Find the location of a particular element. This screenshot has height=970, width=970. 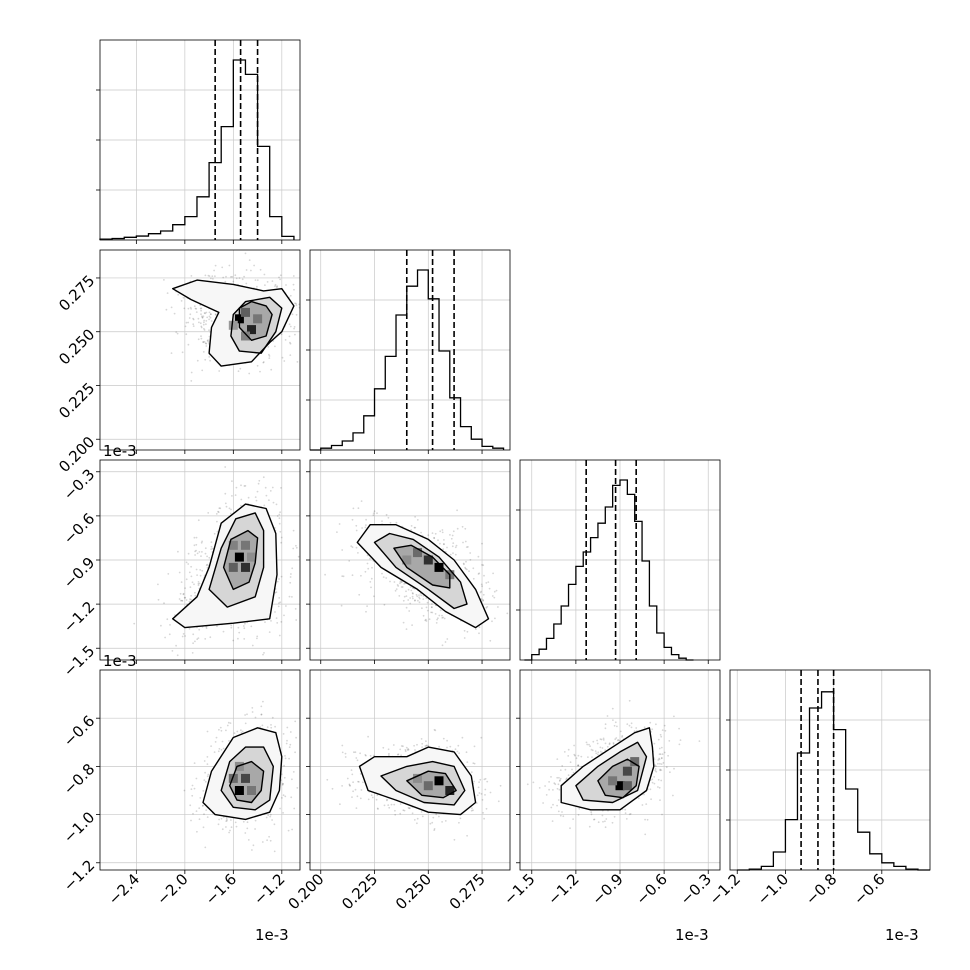

x-tick-label: −0.6 is located at coordinates (651, 889).